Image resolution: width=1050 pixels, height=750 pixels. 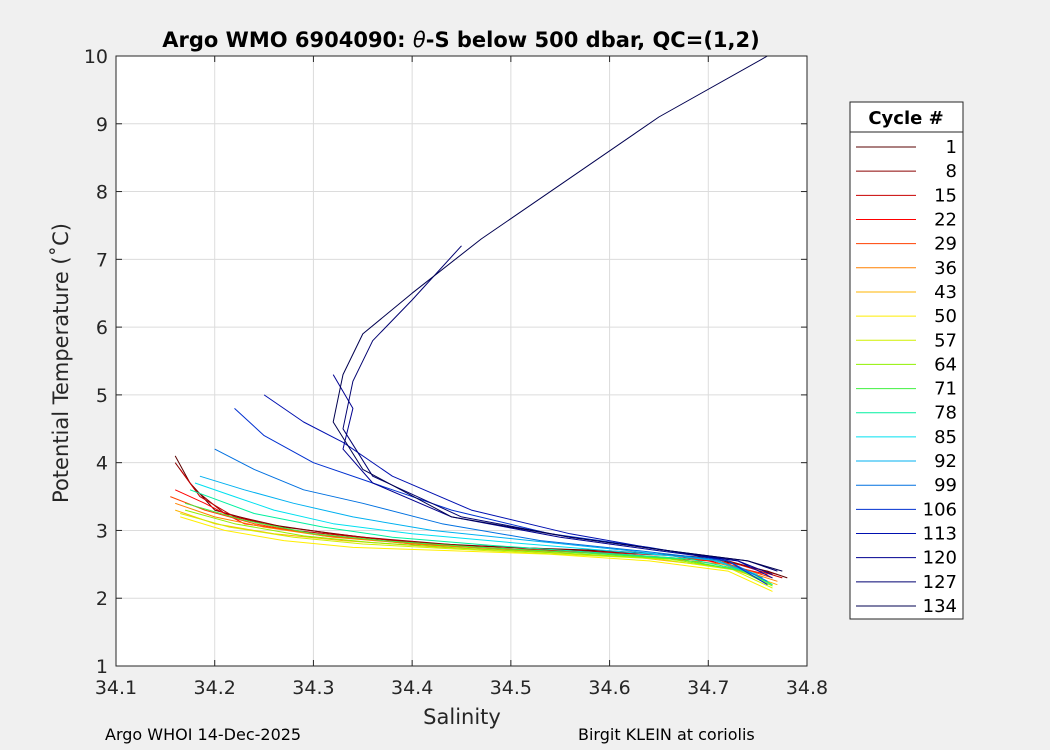 What do you see at coordinates (945, 268) in the screenshot?
I see `legend-entry: 36` at bounding box center [945, 268].